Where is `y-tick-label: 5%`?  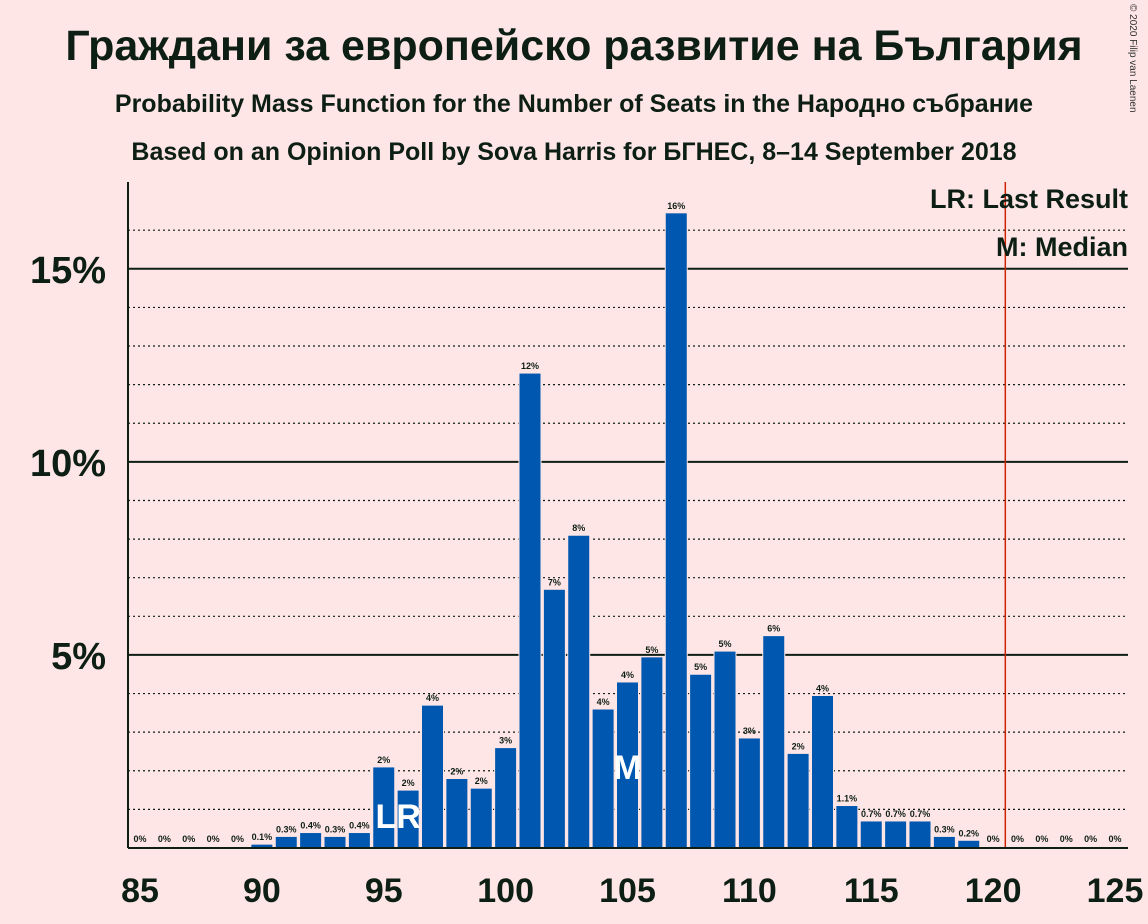 y-tick-label: 5% is located at coordinates (78, 657).